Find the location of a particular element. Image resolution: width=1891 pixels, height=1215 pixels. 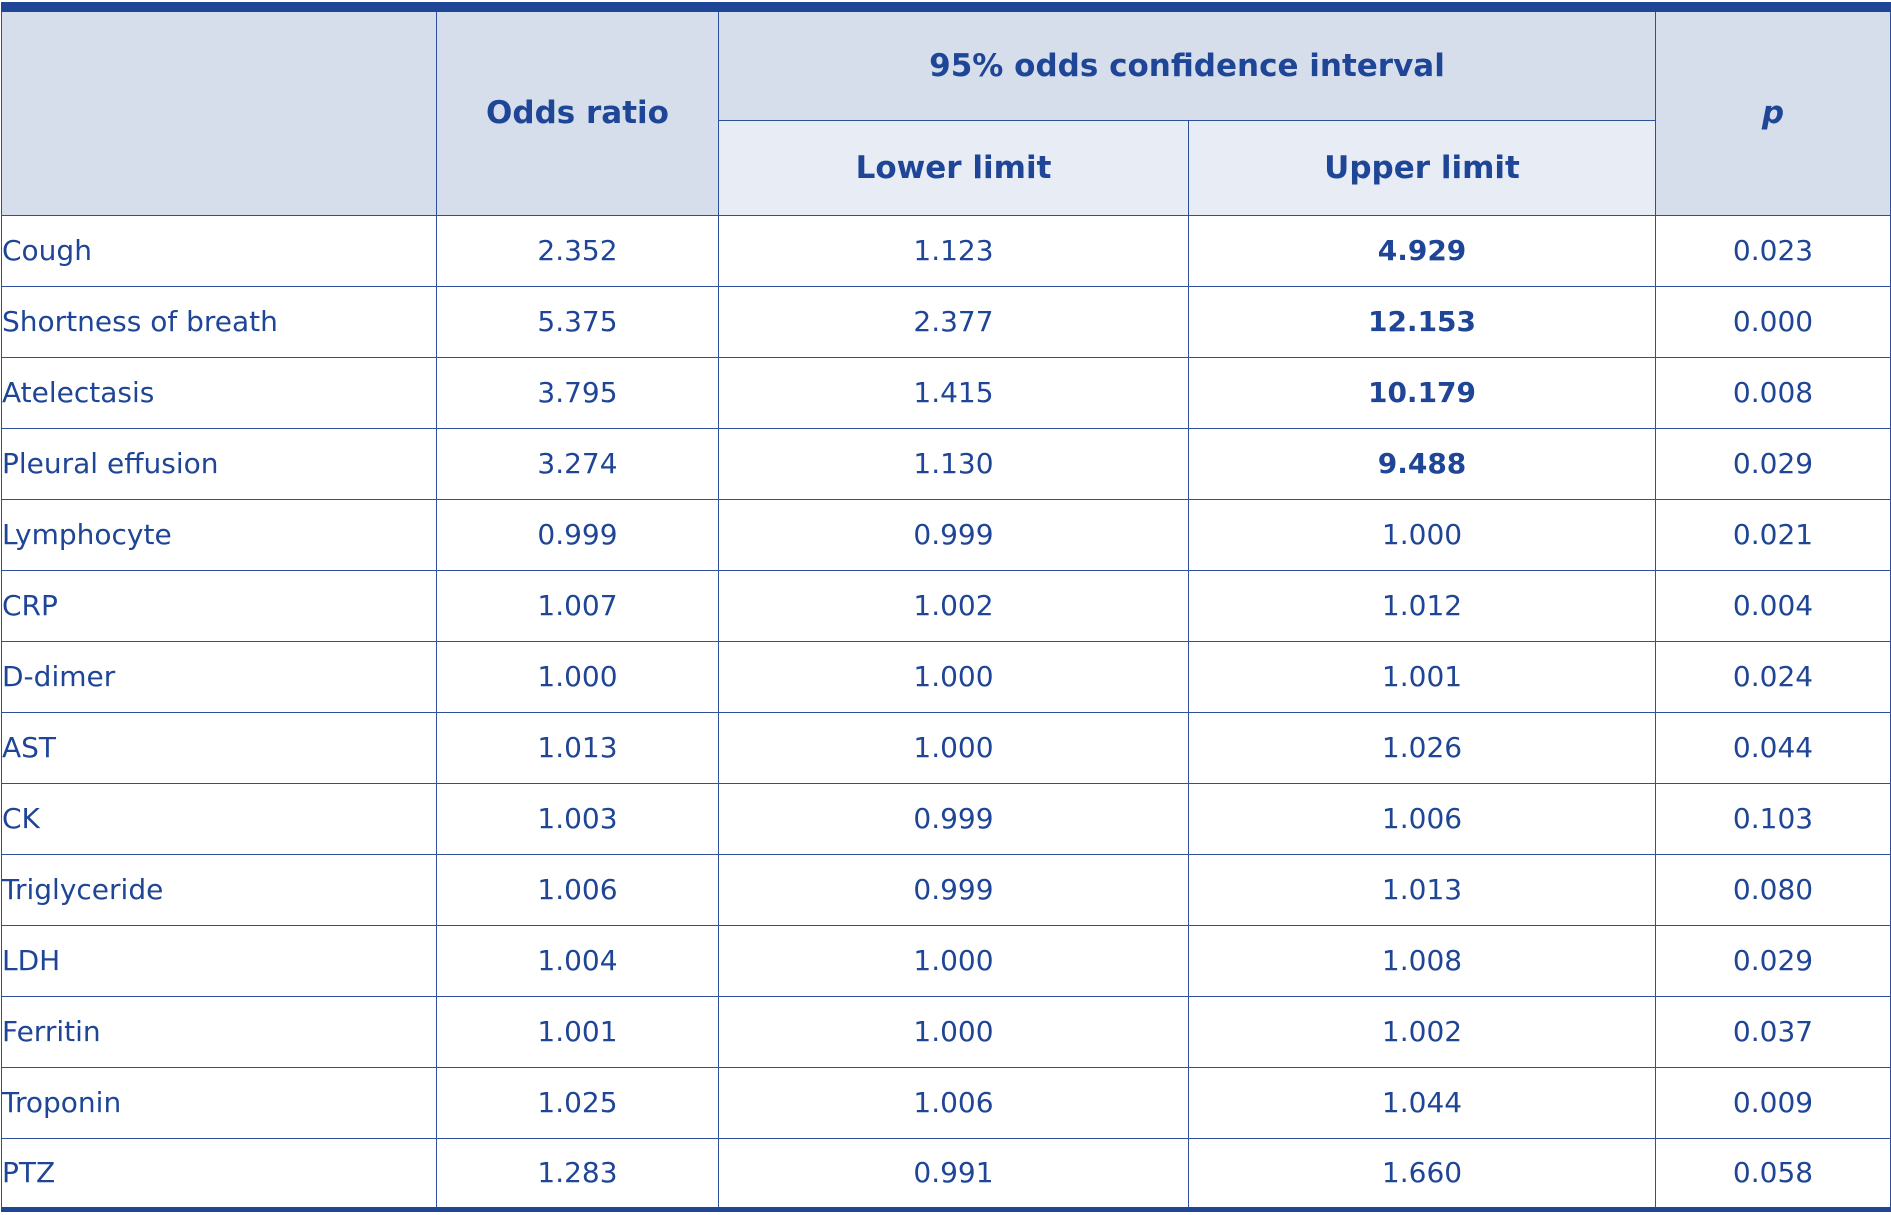

table-row: Triglyceride 1.006 0.999 1.013 0.080 is located at coordinates (946, 889).